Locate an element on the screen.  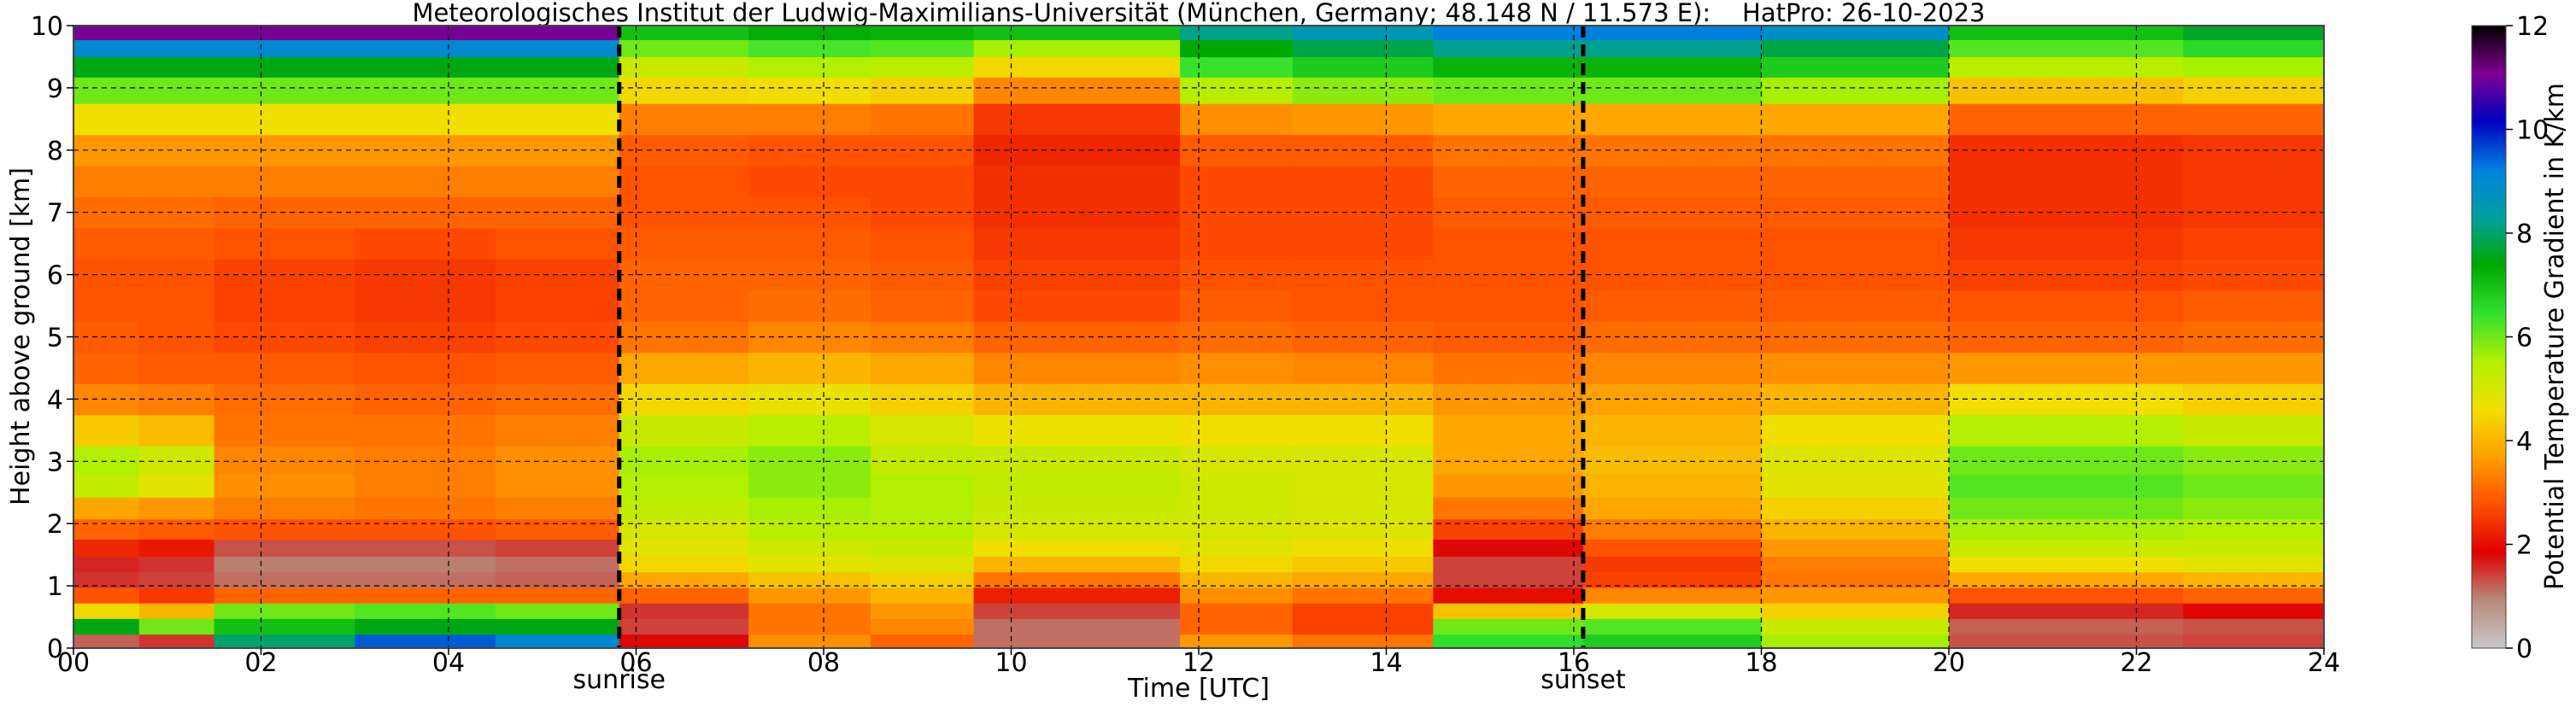
y-tick-label: 2 is located at coordinates (55, 525).